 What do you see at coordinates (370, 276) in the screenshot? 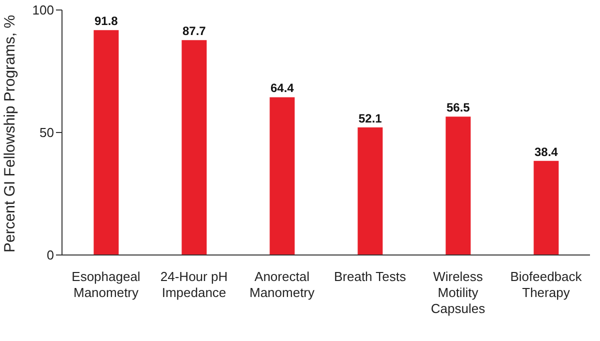
I see `x-tick-label: Breath Tests` at bounding box center [370, 276].